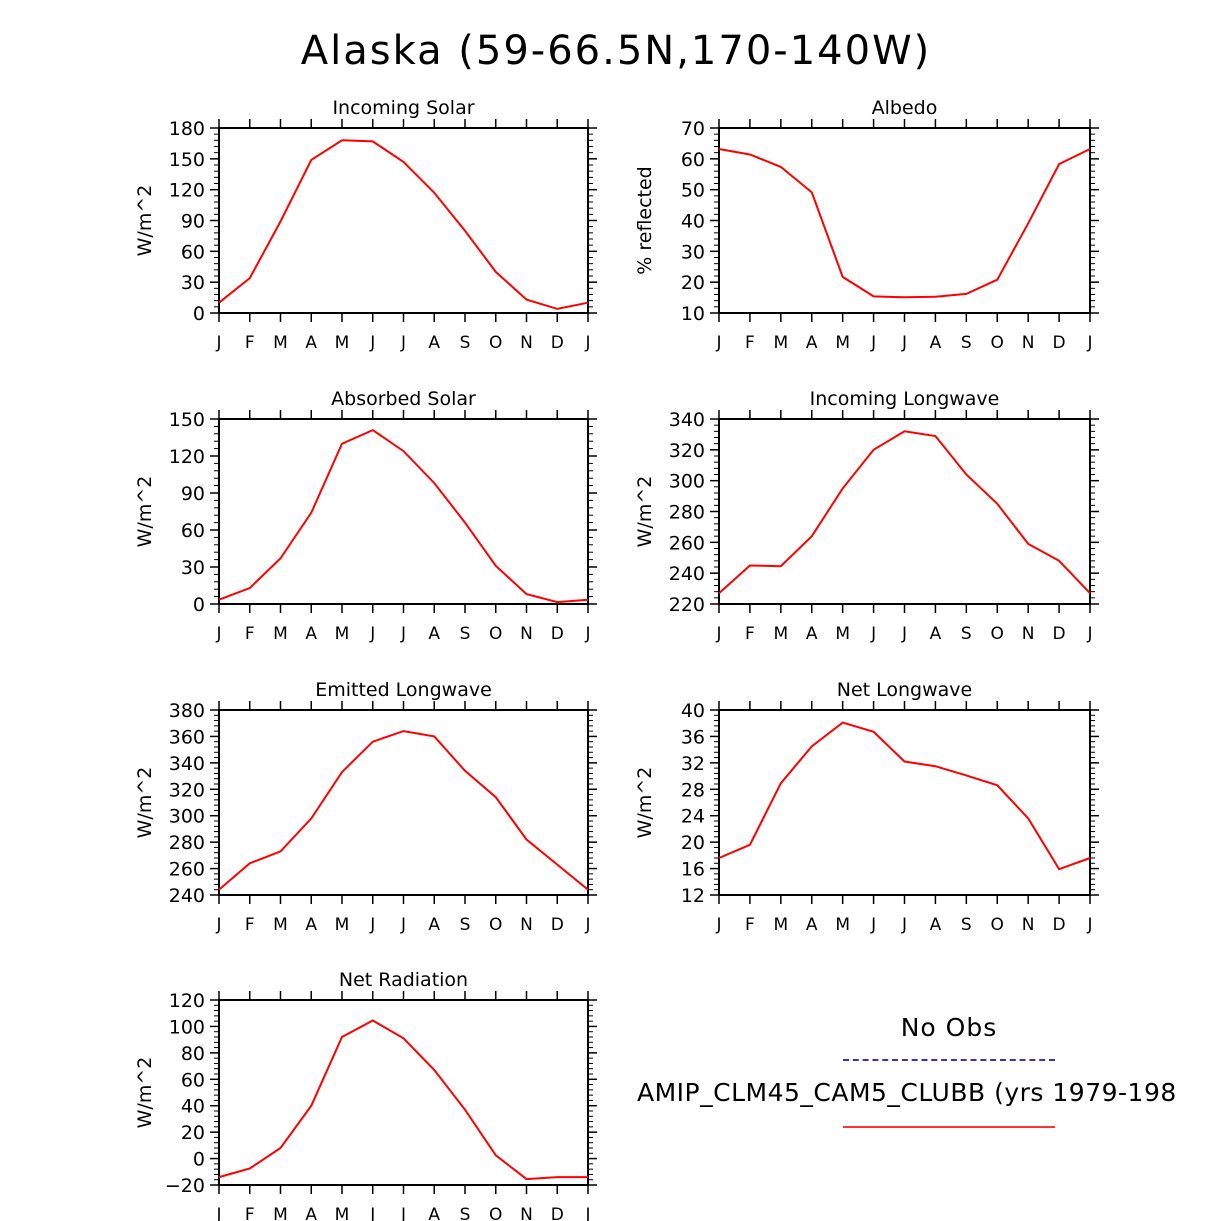  I want to click on panel-title-absorbed-solar: Absorbed Solar, so click(403, 399).